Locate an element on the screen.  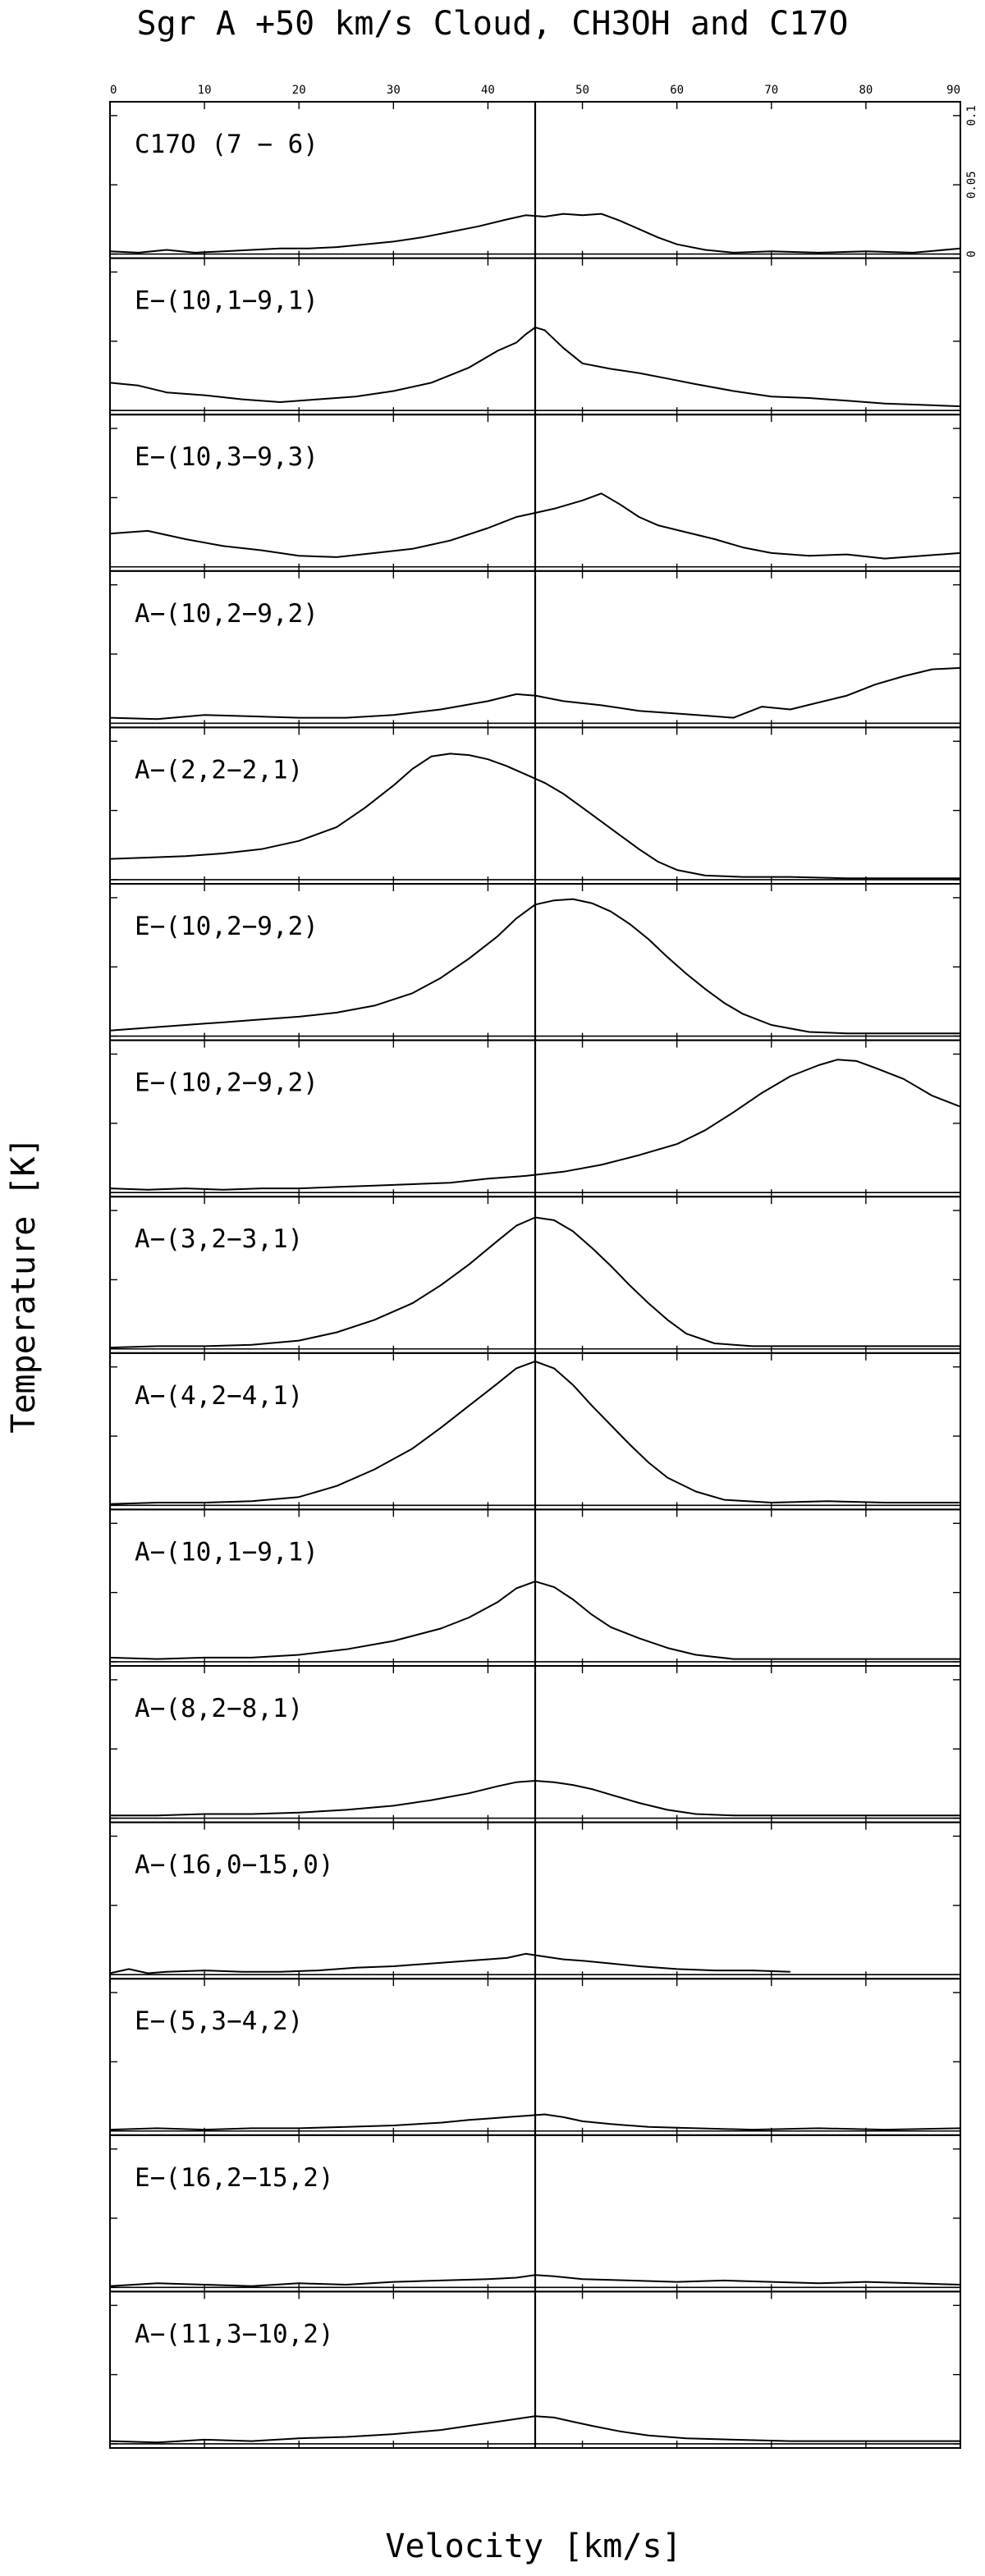
y-tick-label: 0 is located at coordinates (971, 253).